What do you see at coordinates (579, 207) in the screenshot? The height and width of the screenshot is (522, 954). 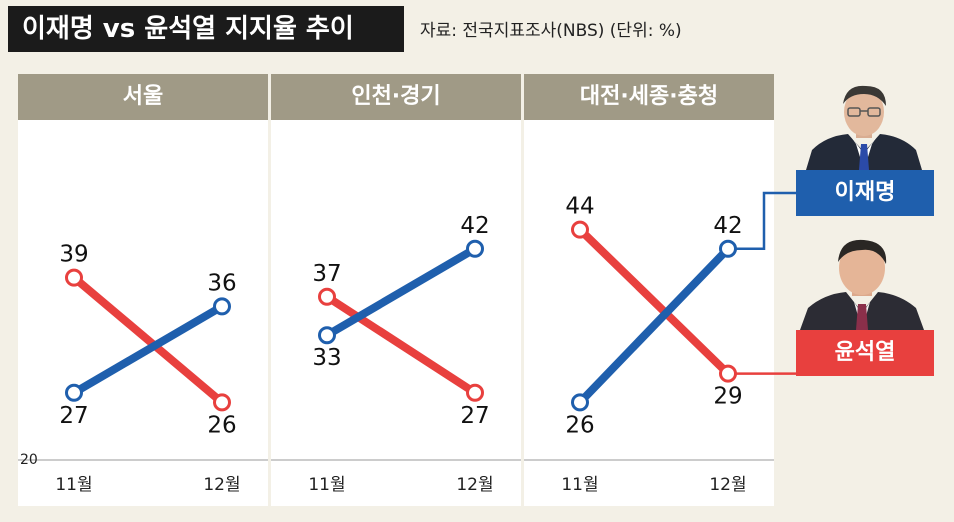 I see `data-label: 44` at bounding box center [579, 207].